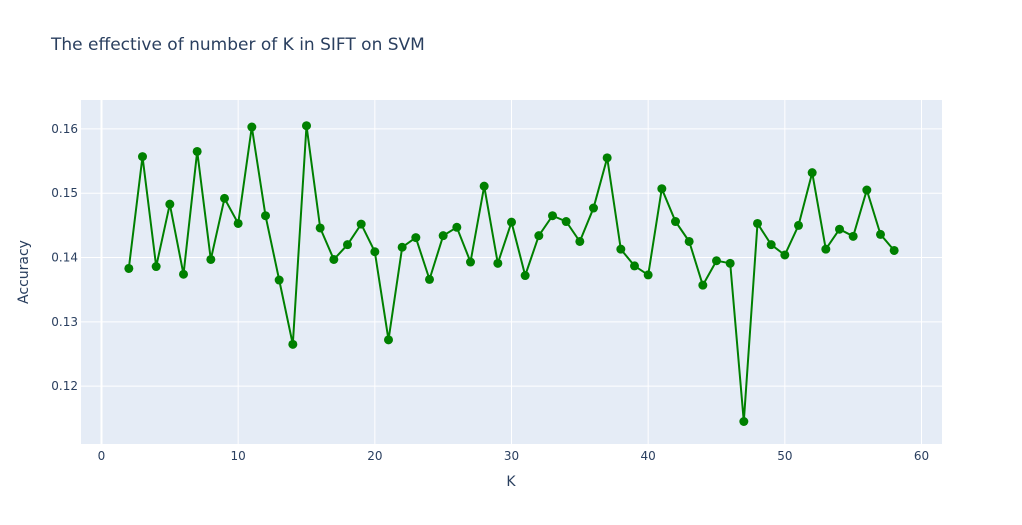 The height and width of the screenshot is (525, 1022). What do you see at coordinates (64, 193) in the screenshot?
I see `y-tick-label: 0.15` at bounding box center [64, 193].